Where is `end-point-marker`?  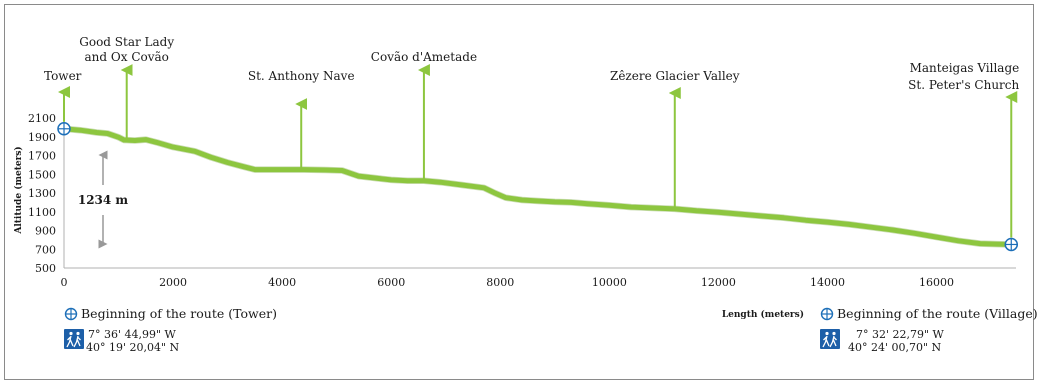
end-point-marker is located at coordinates (1011, 244).